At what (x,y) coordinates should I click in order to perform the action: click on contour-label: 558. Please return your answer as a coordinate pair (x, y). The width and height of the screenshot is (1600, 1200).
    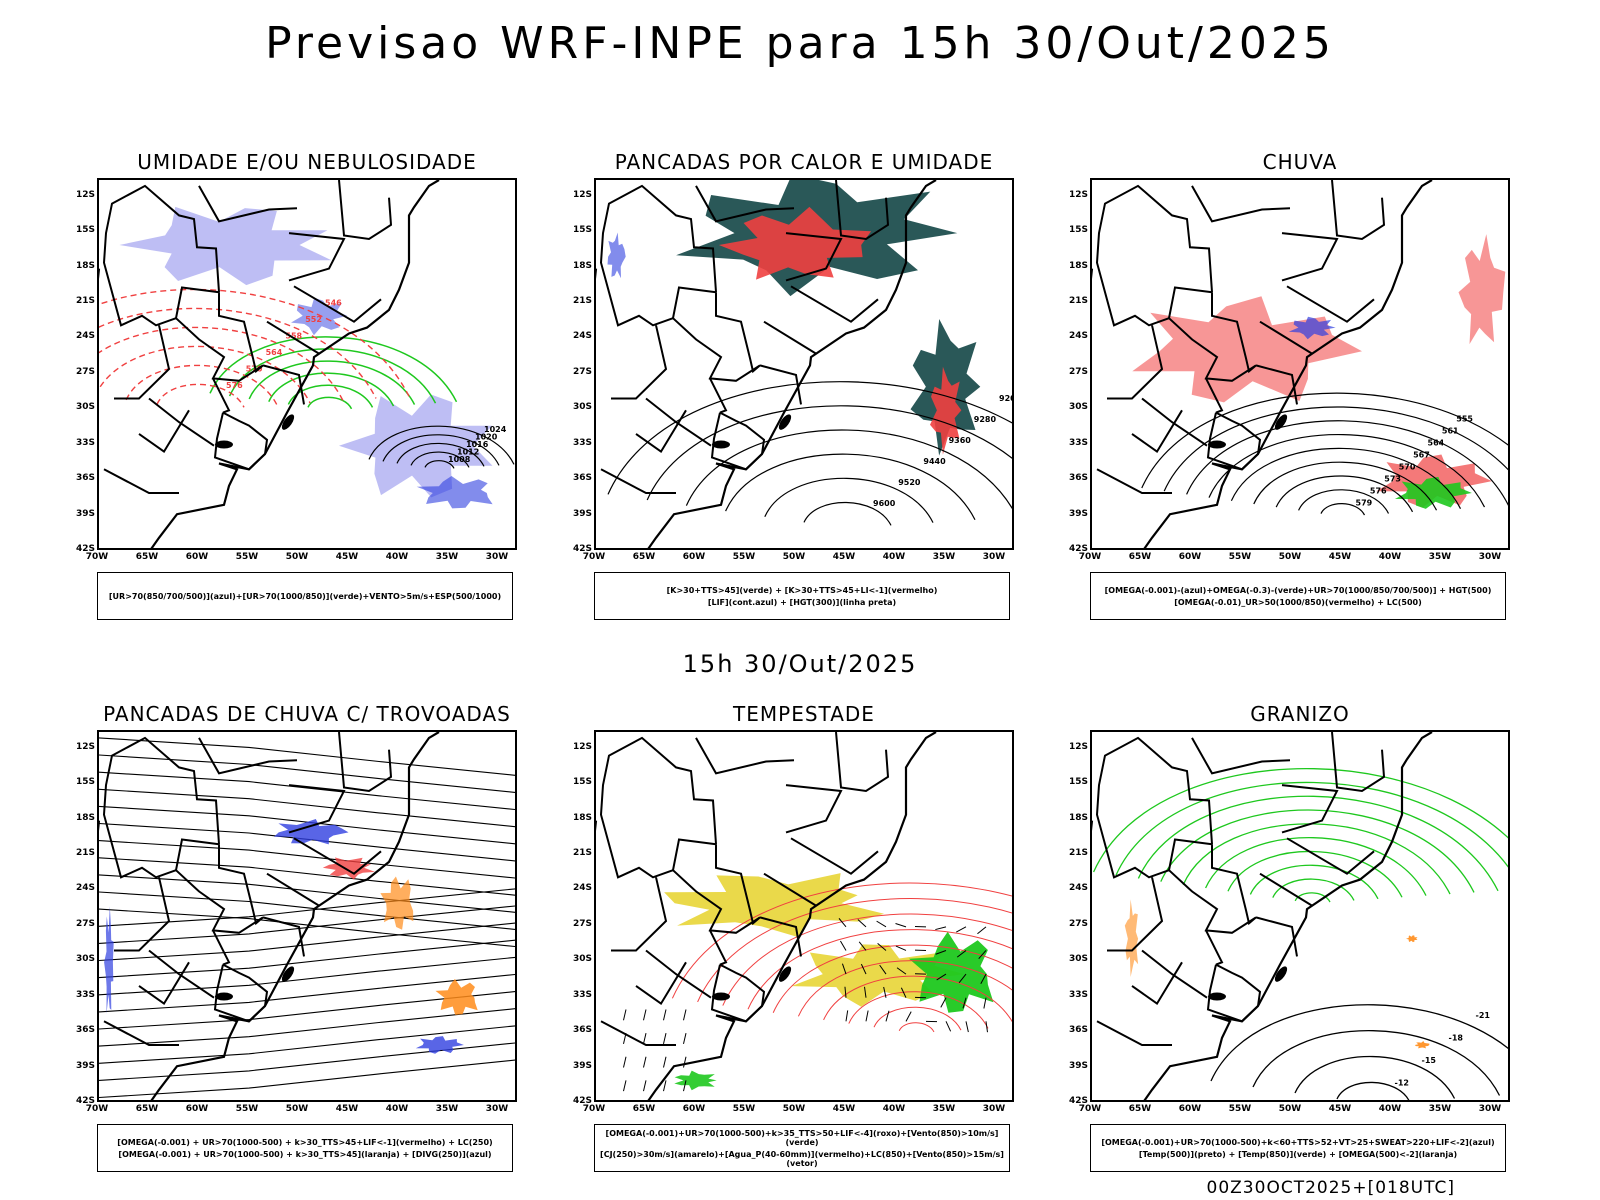
    Looking at the image, I should click on (293, 335).